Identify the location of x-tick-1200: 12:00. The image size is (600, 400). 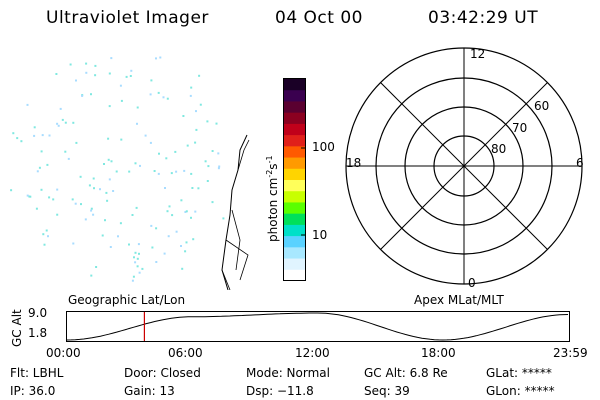
(312, 353).